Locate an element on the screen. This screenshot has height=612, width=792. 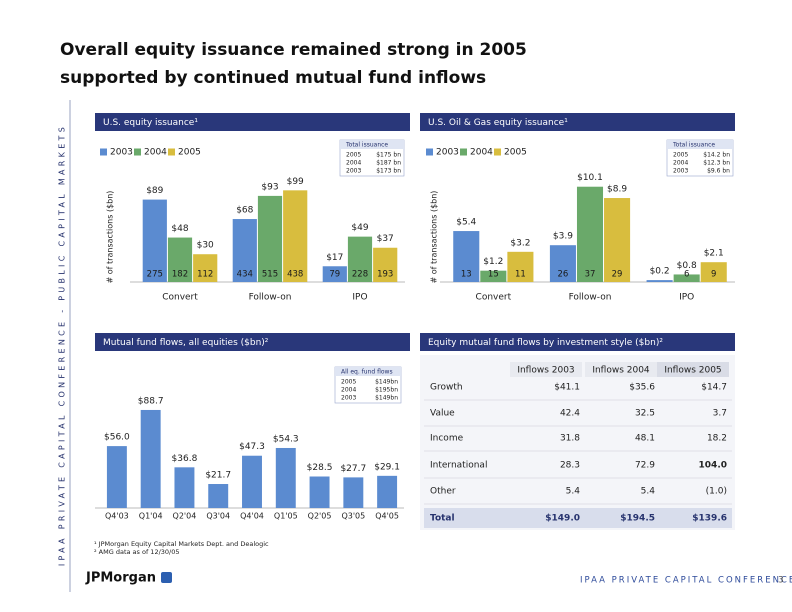
x-tick-label: Q4'04 is located at coordinates (252, 516).